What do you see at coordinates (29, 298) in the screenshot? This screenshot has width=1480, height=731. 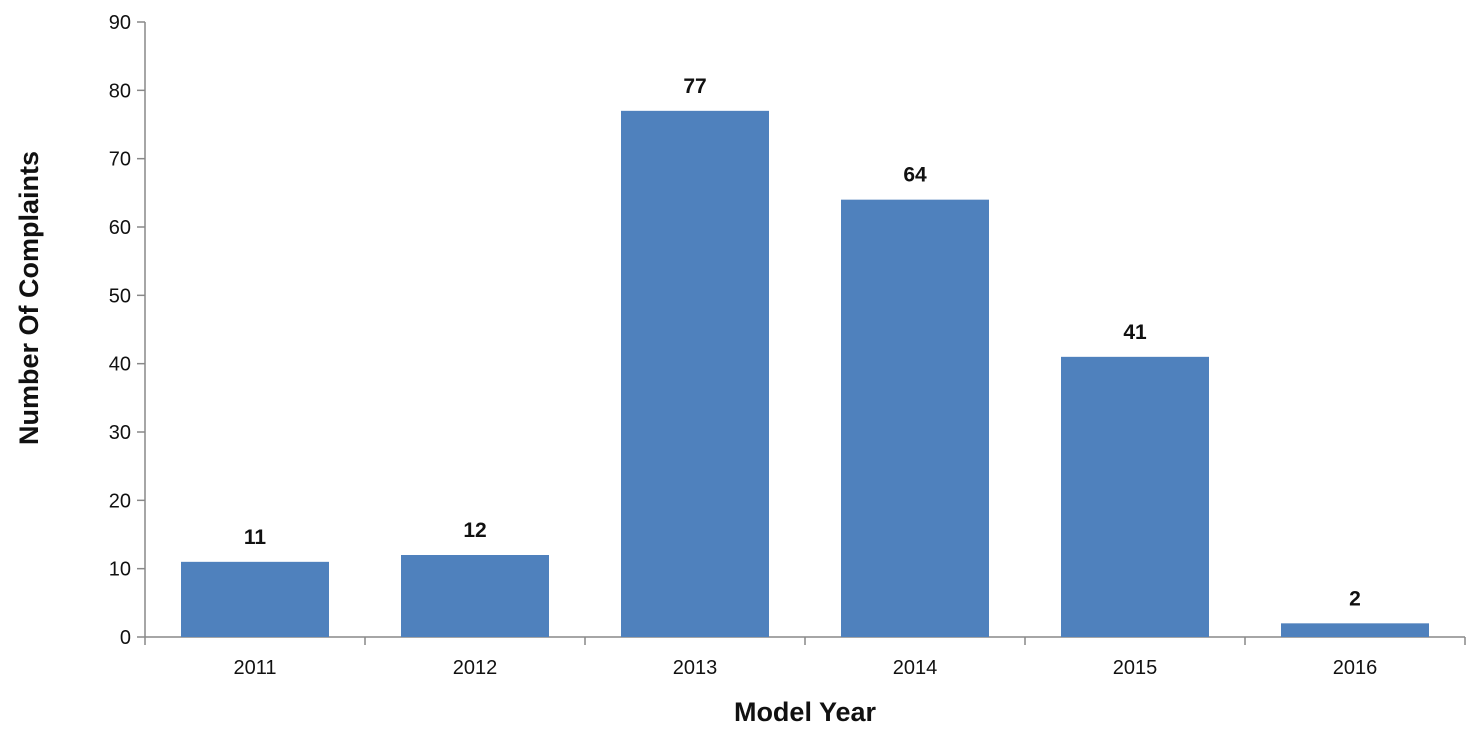 I see `y-axis-title: Number Of Complaints` at bounding box center [29, 298].